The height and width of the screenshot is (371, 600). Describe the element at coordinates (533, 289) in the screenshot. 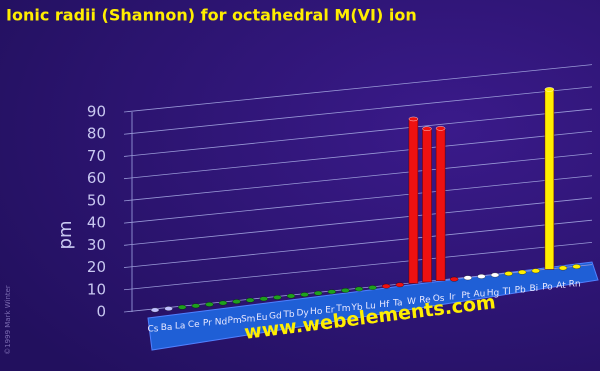

I see `x-tick-label: Bi` at that location.